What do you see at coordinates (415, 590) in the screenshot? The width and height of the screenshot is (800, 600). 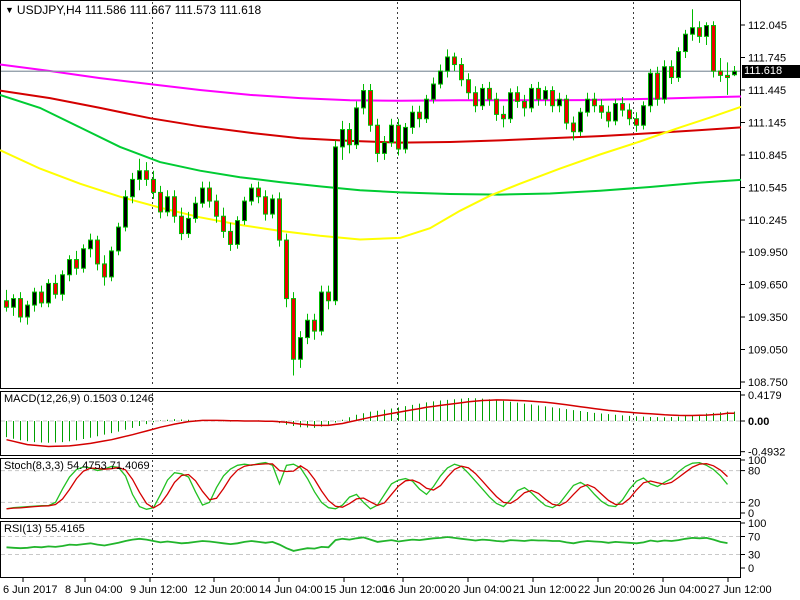 I see `time-tick-label: 16 Jun 20:00` at bounding box center [415, 590].